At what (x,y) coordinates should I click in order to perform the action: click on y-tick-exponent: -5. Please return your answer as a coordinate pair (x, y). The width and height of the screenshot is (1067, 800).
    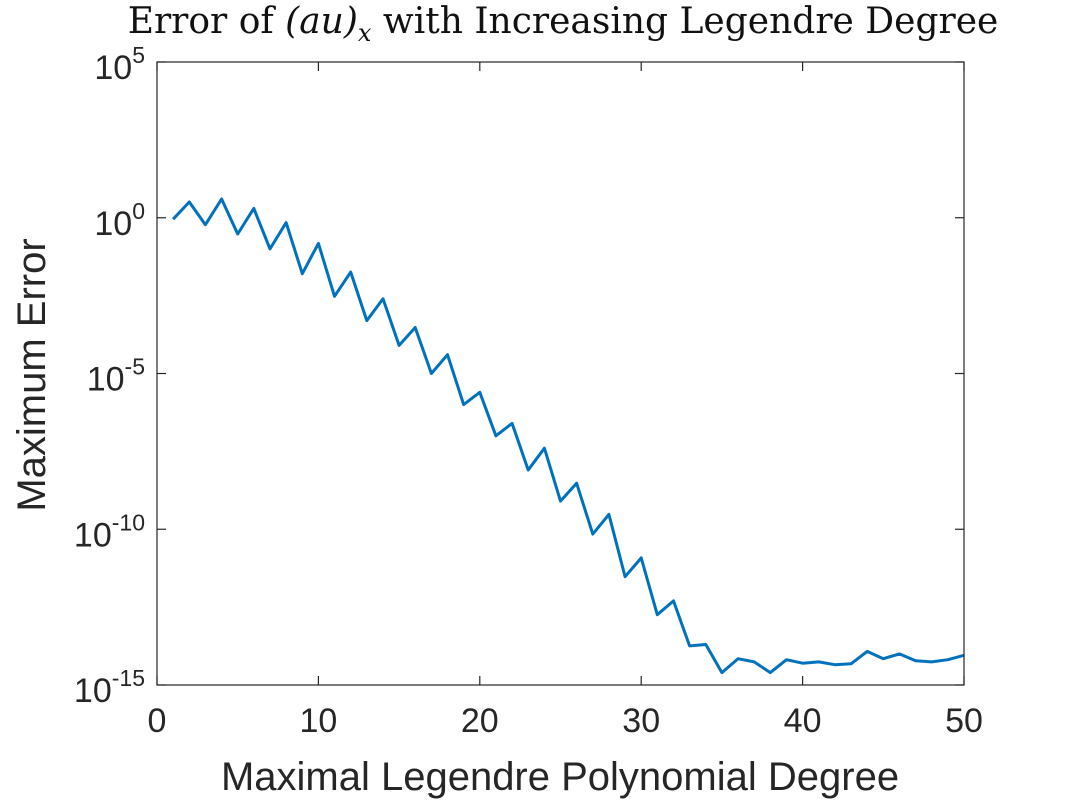
    Looking at the image, I should click on (135, 367).